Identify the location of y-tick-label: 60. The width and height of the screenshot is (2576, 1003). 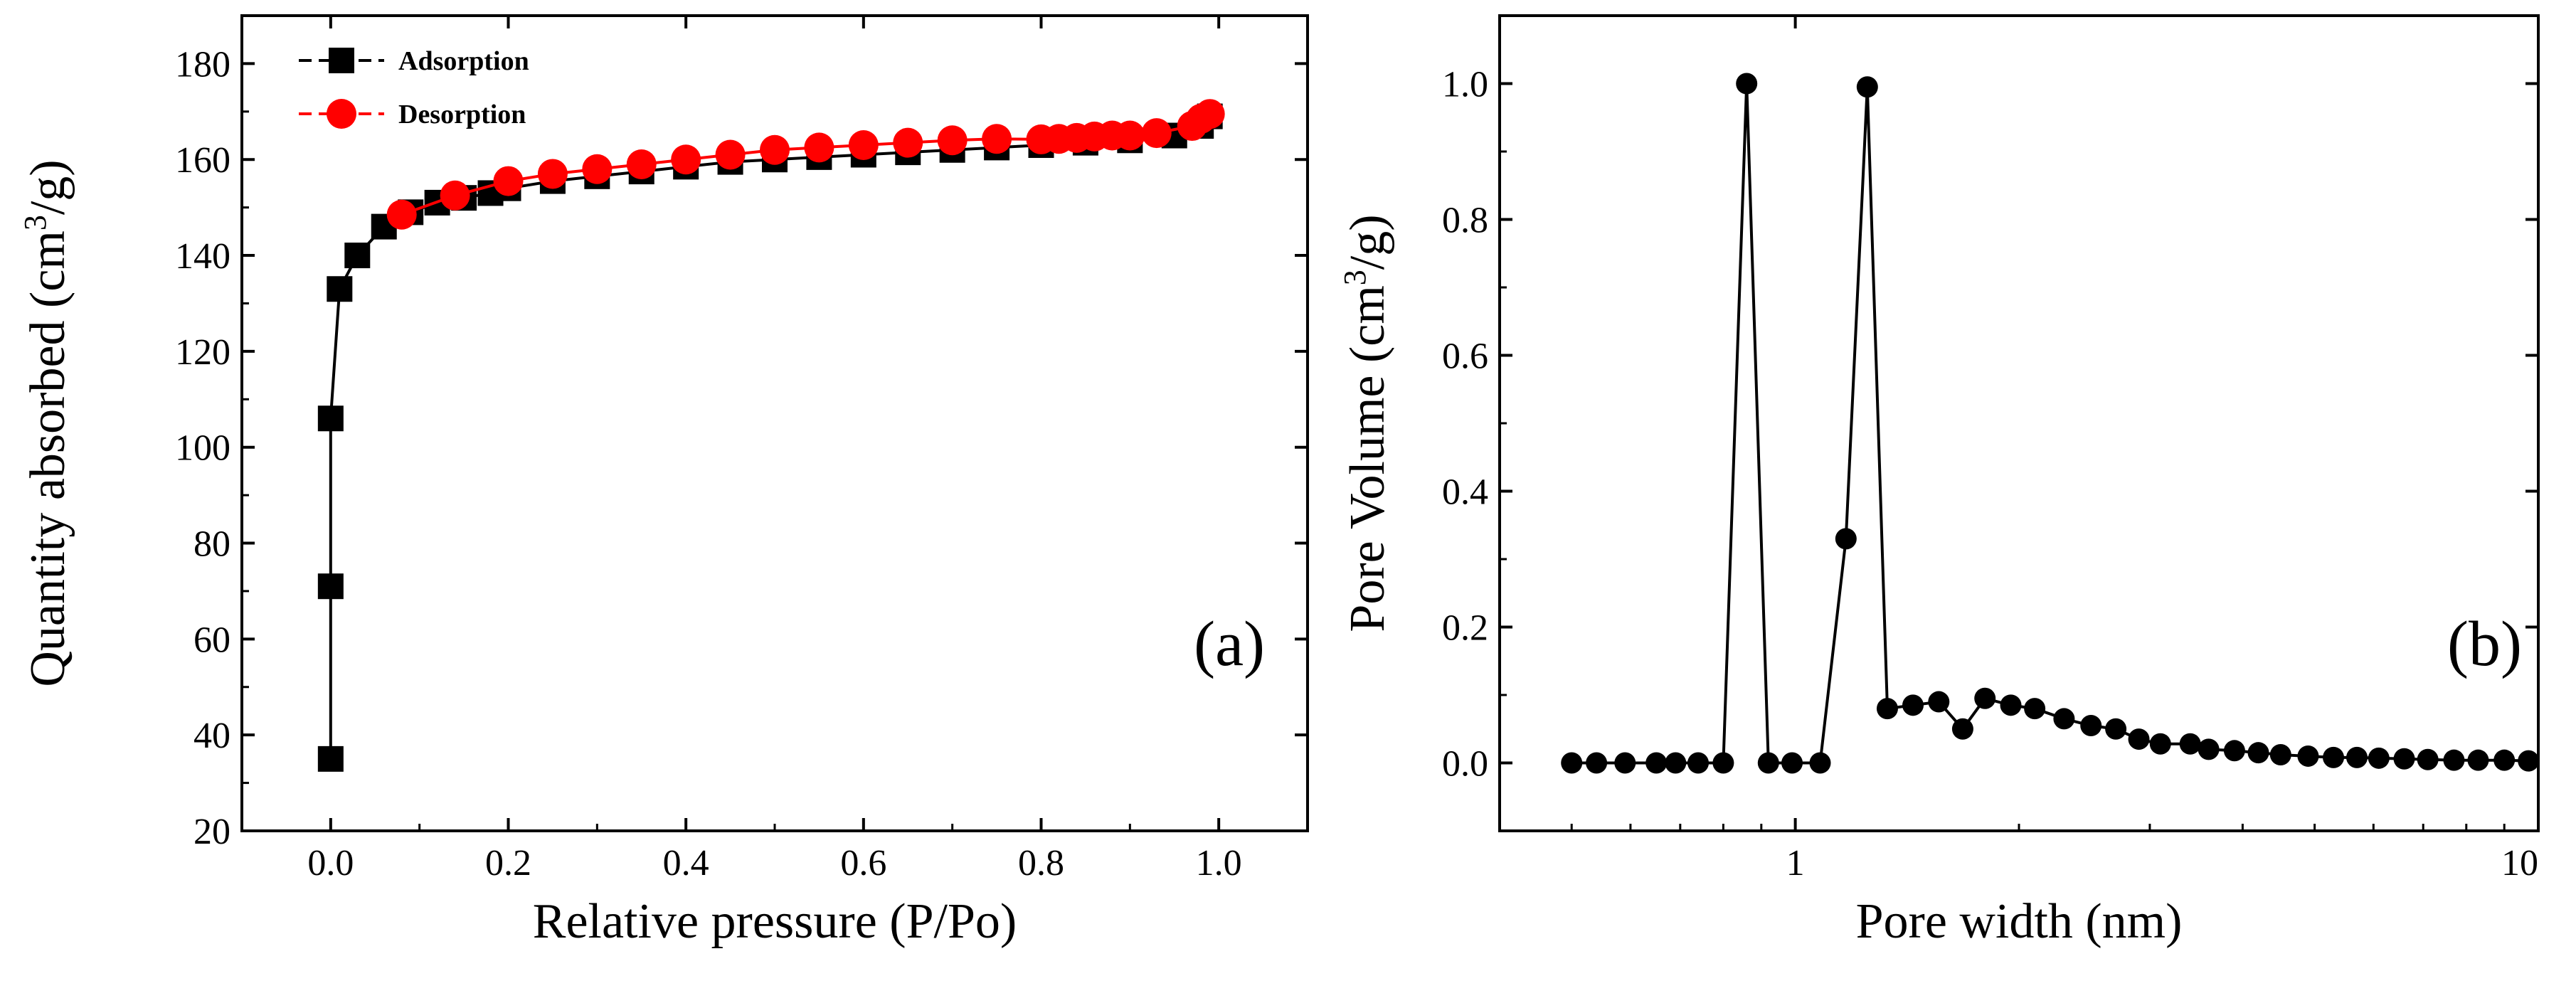
(212, 640).